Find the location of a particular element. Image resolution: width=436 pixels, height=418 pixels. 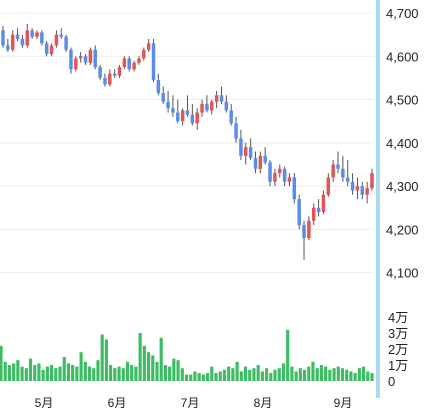

price-tick-label: 4,300 is located at coordinates (402, 186).